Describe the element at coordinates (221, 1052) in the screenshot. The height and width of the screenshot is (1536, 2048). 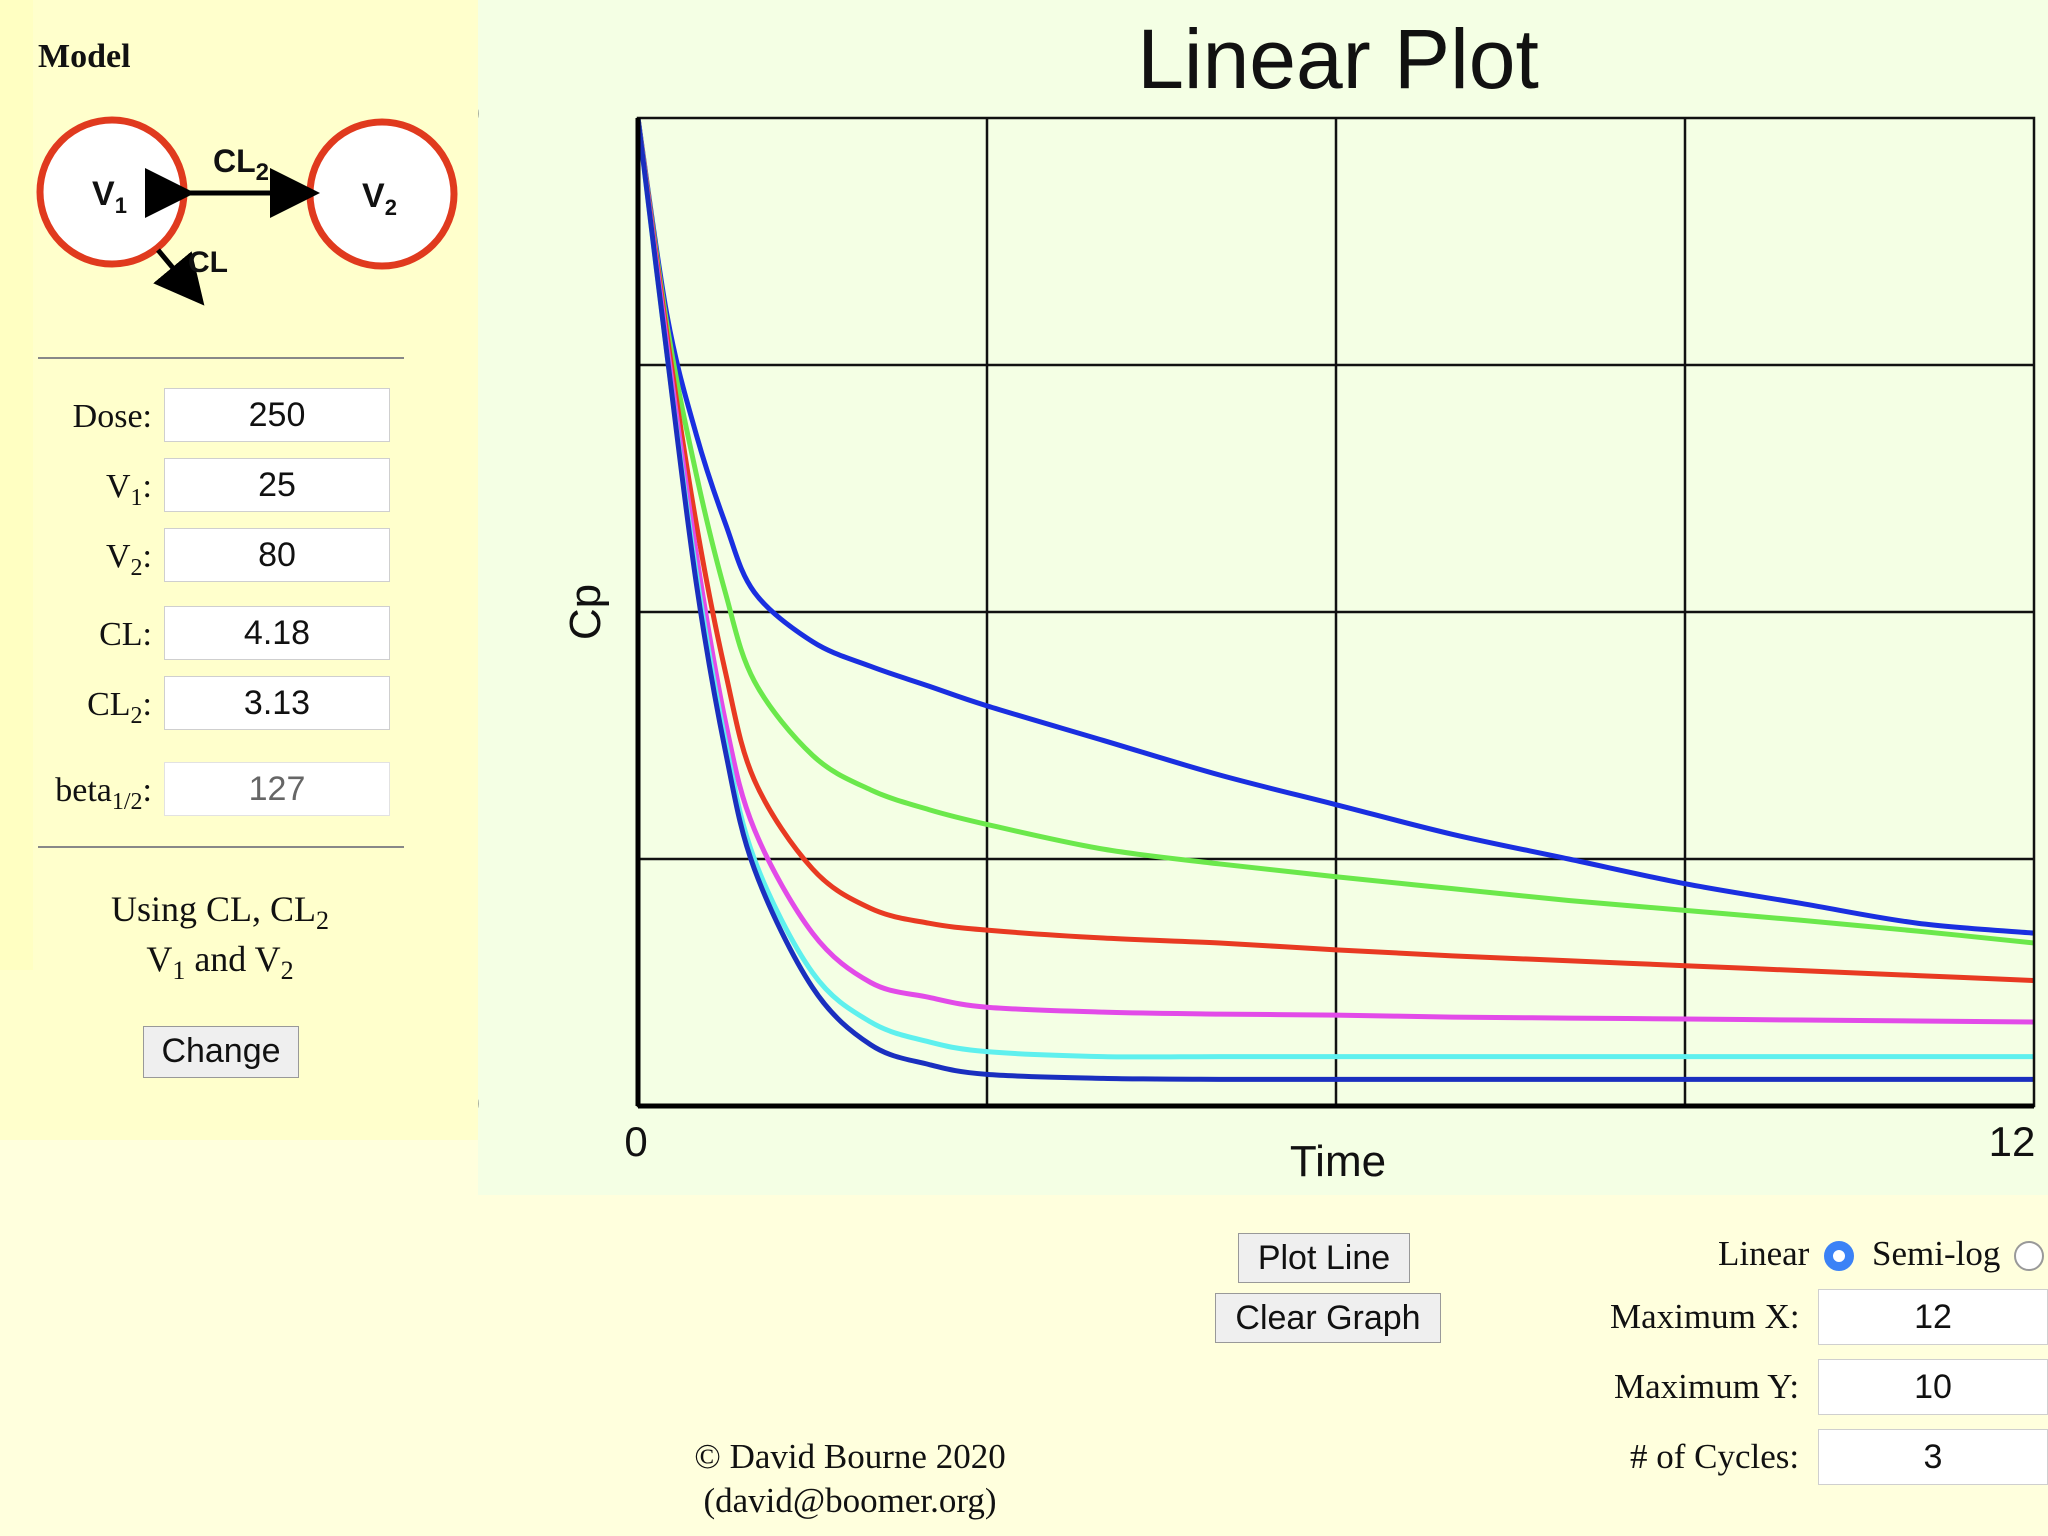
I see `change-button: Change` at that location.